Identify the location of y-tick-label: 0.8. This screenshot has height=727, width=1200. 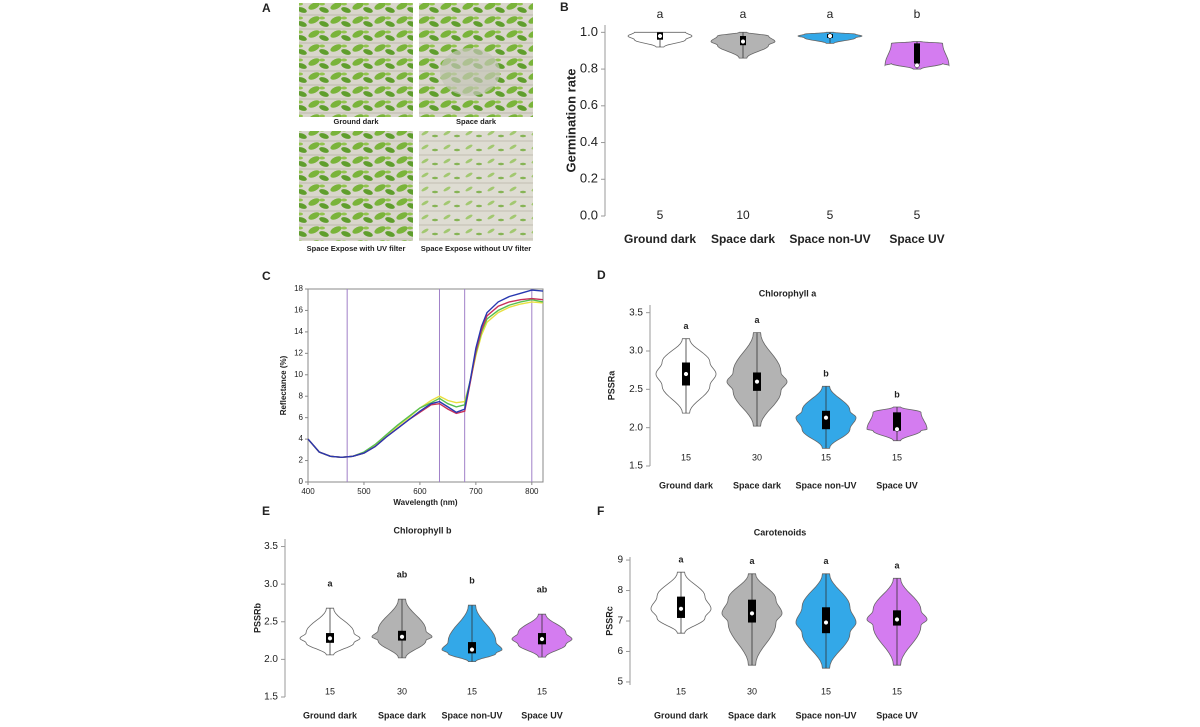
(589, 68).